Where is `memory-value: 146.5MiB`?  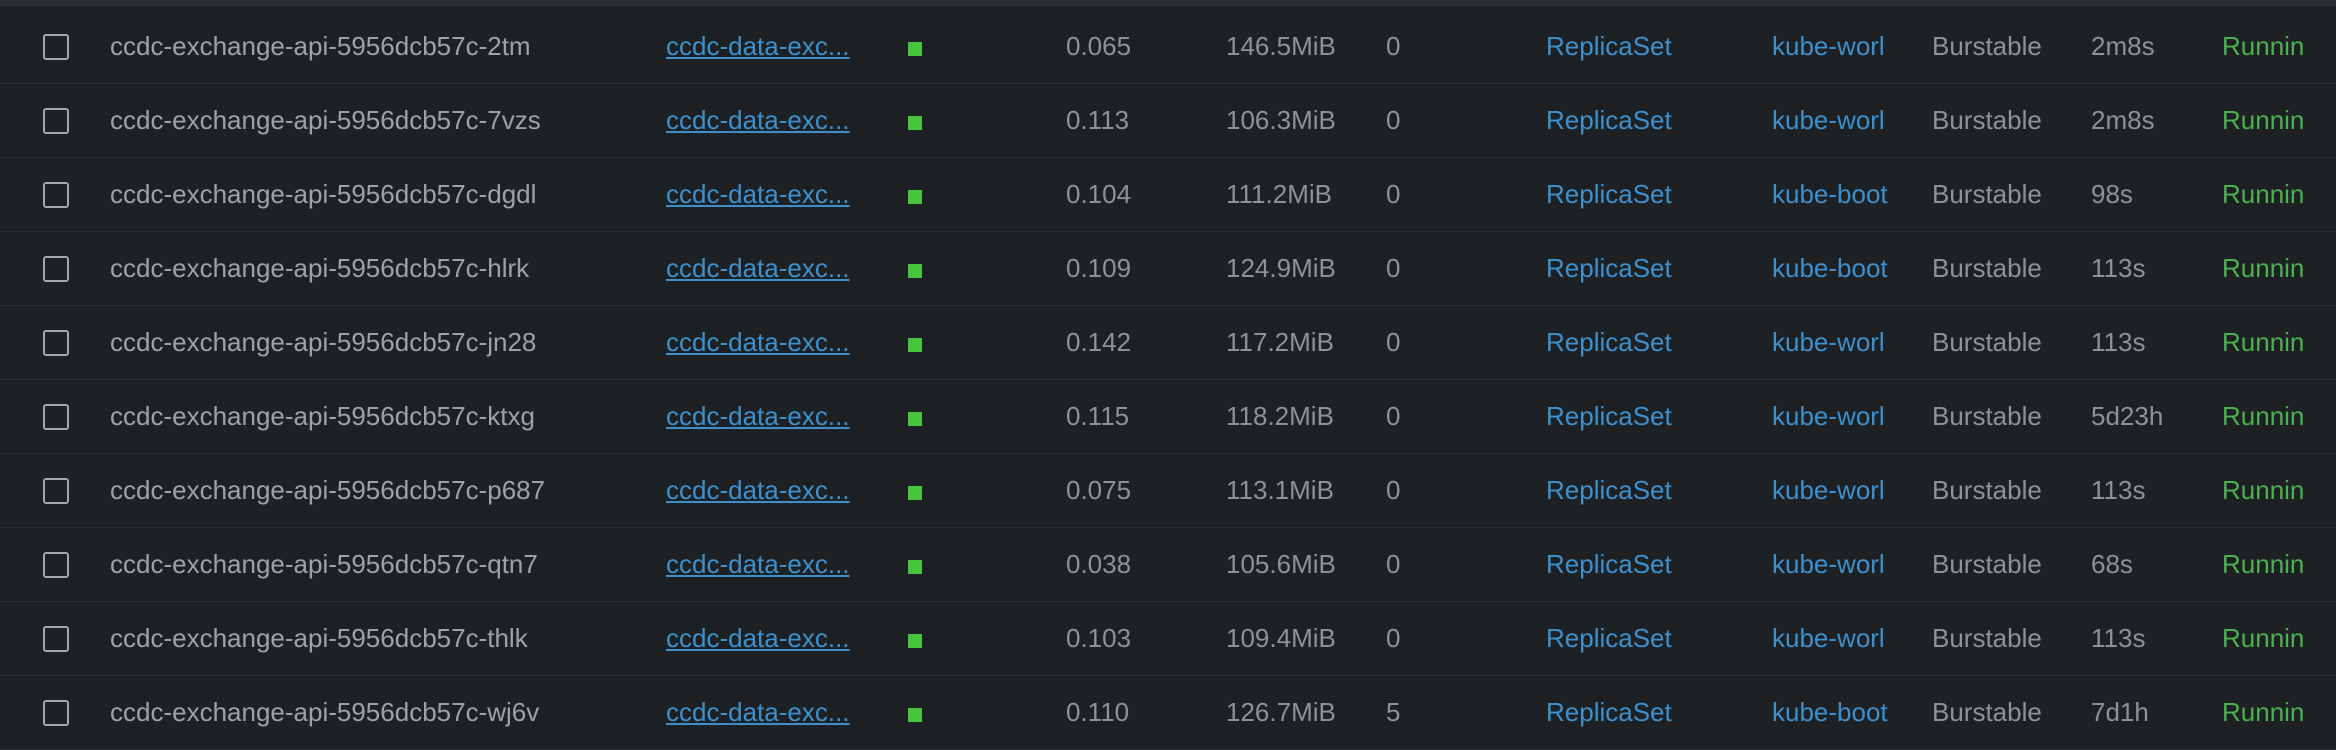
memory-value: 146.5MiB is located at coordinates (1281, 46).